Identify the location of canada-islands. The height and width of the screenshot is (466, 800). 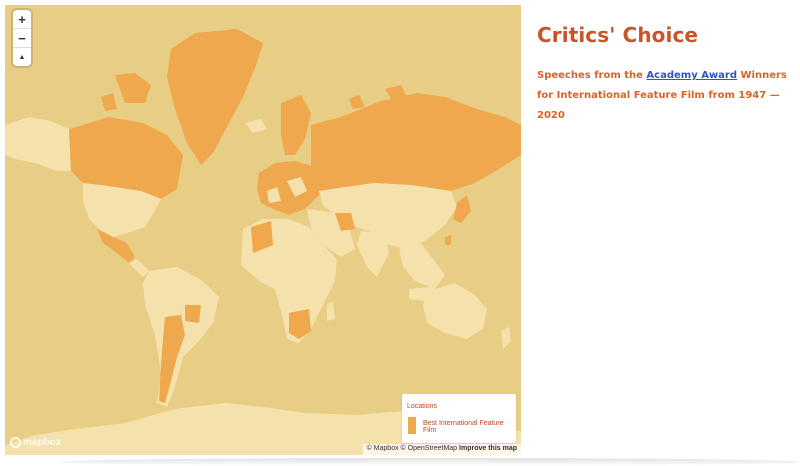
(126, 92).